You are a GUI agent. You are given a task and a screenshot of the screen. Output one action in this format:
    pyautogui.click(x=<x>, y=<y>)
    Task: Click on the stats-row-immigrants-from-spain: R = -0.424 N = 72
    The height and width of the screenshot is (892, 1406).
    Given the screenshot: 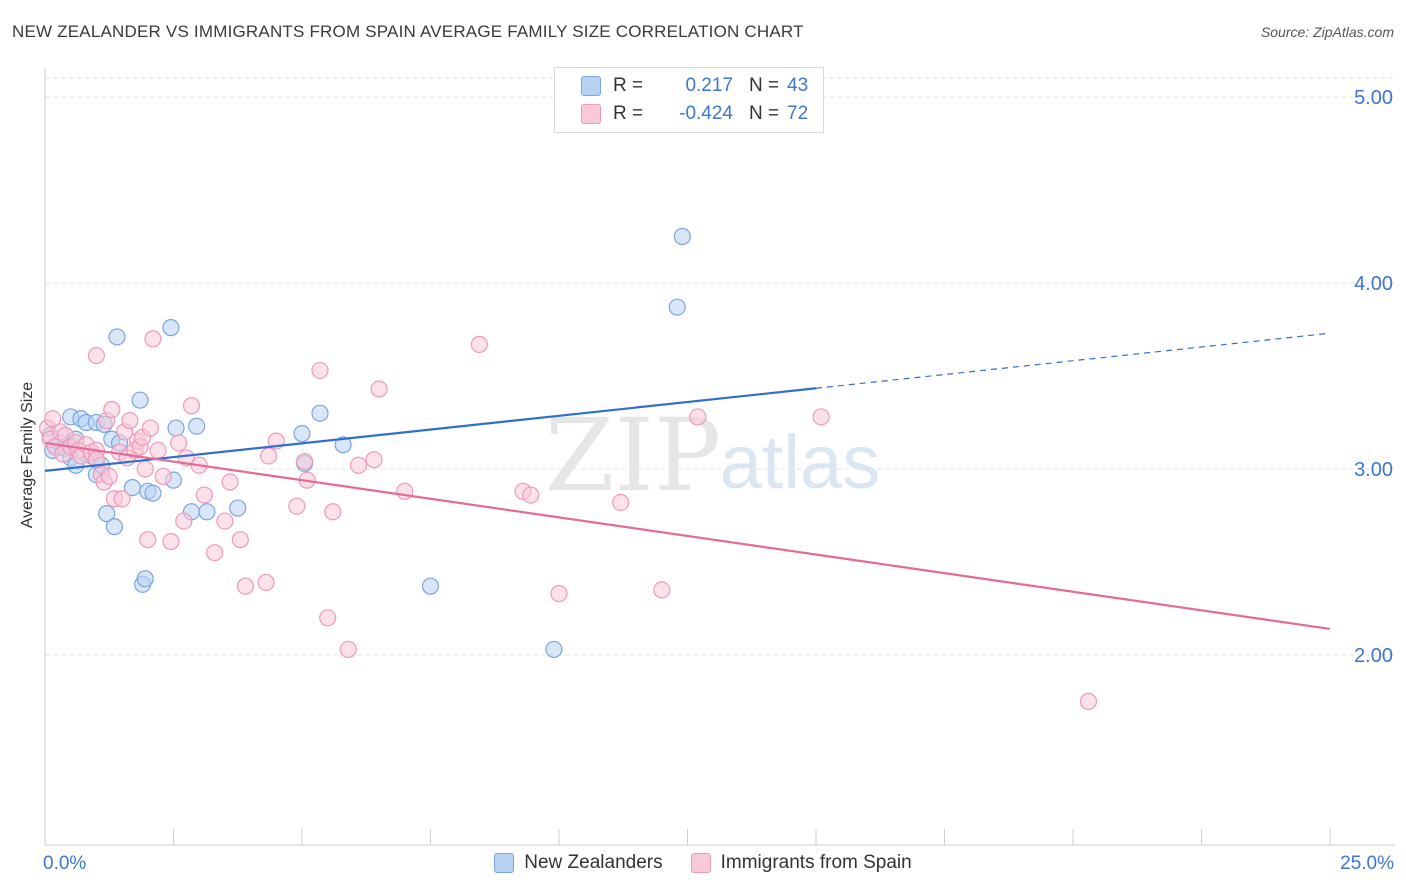 What is the action you would take?
    pyautogui.click(x=694, y=114)
    